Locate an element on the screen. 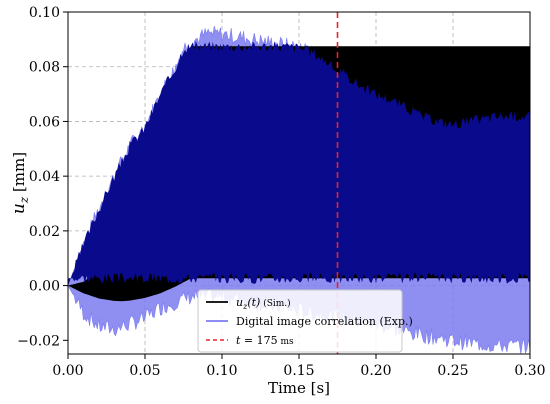 The height and width of the screenshot is (404, 550). x-tick-label: 0.30 is located at coordinates (529, 371).